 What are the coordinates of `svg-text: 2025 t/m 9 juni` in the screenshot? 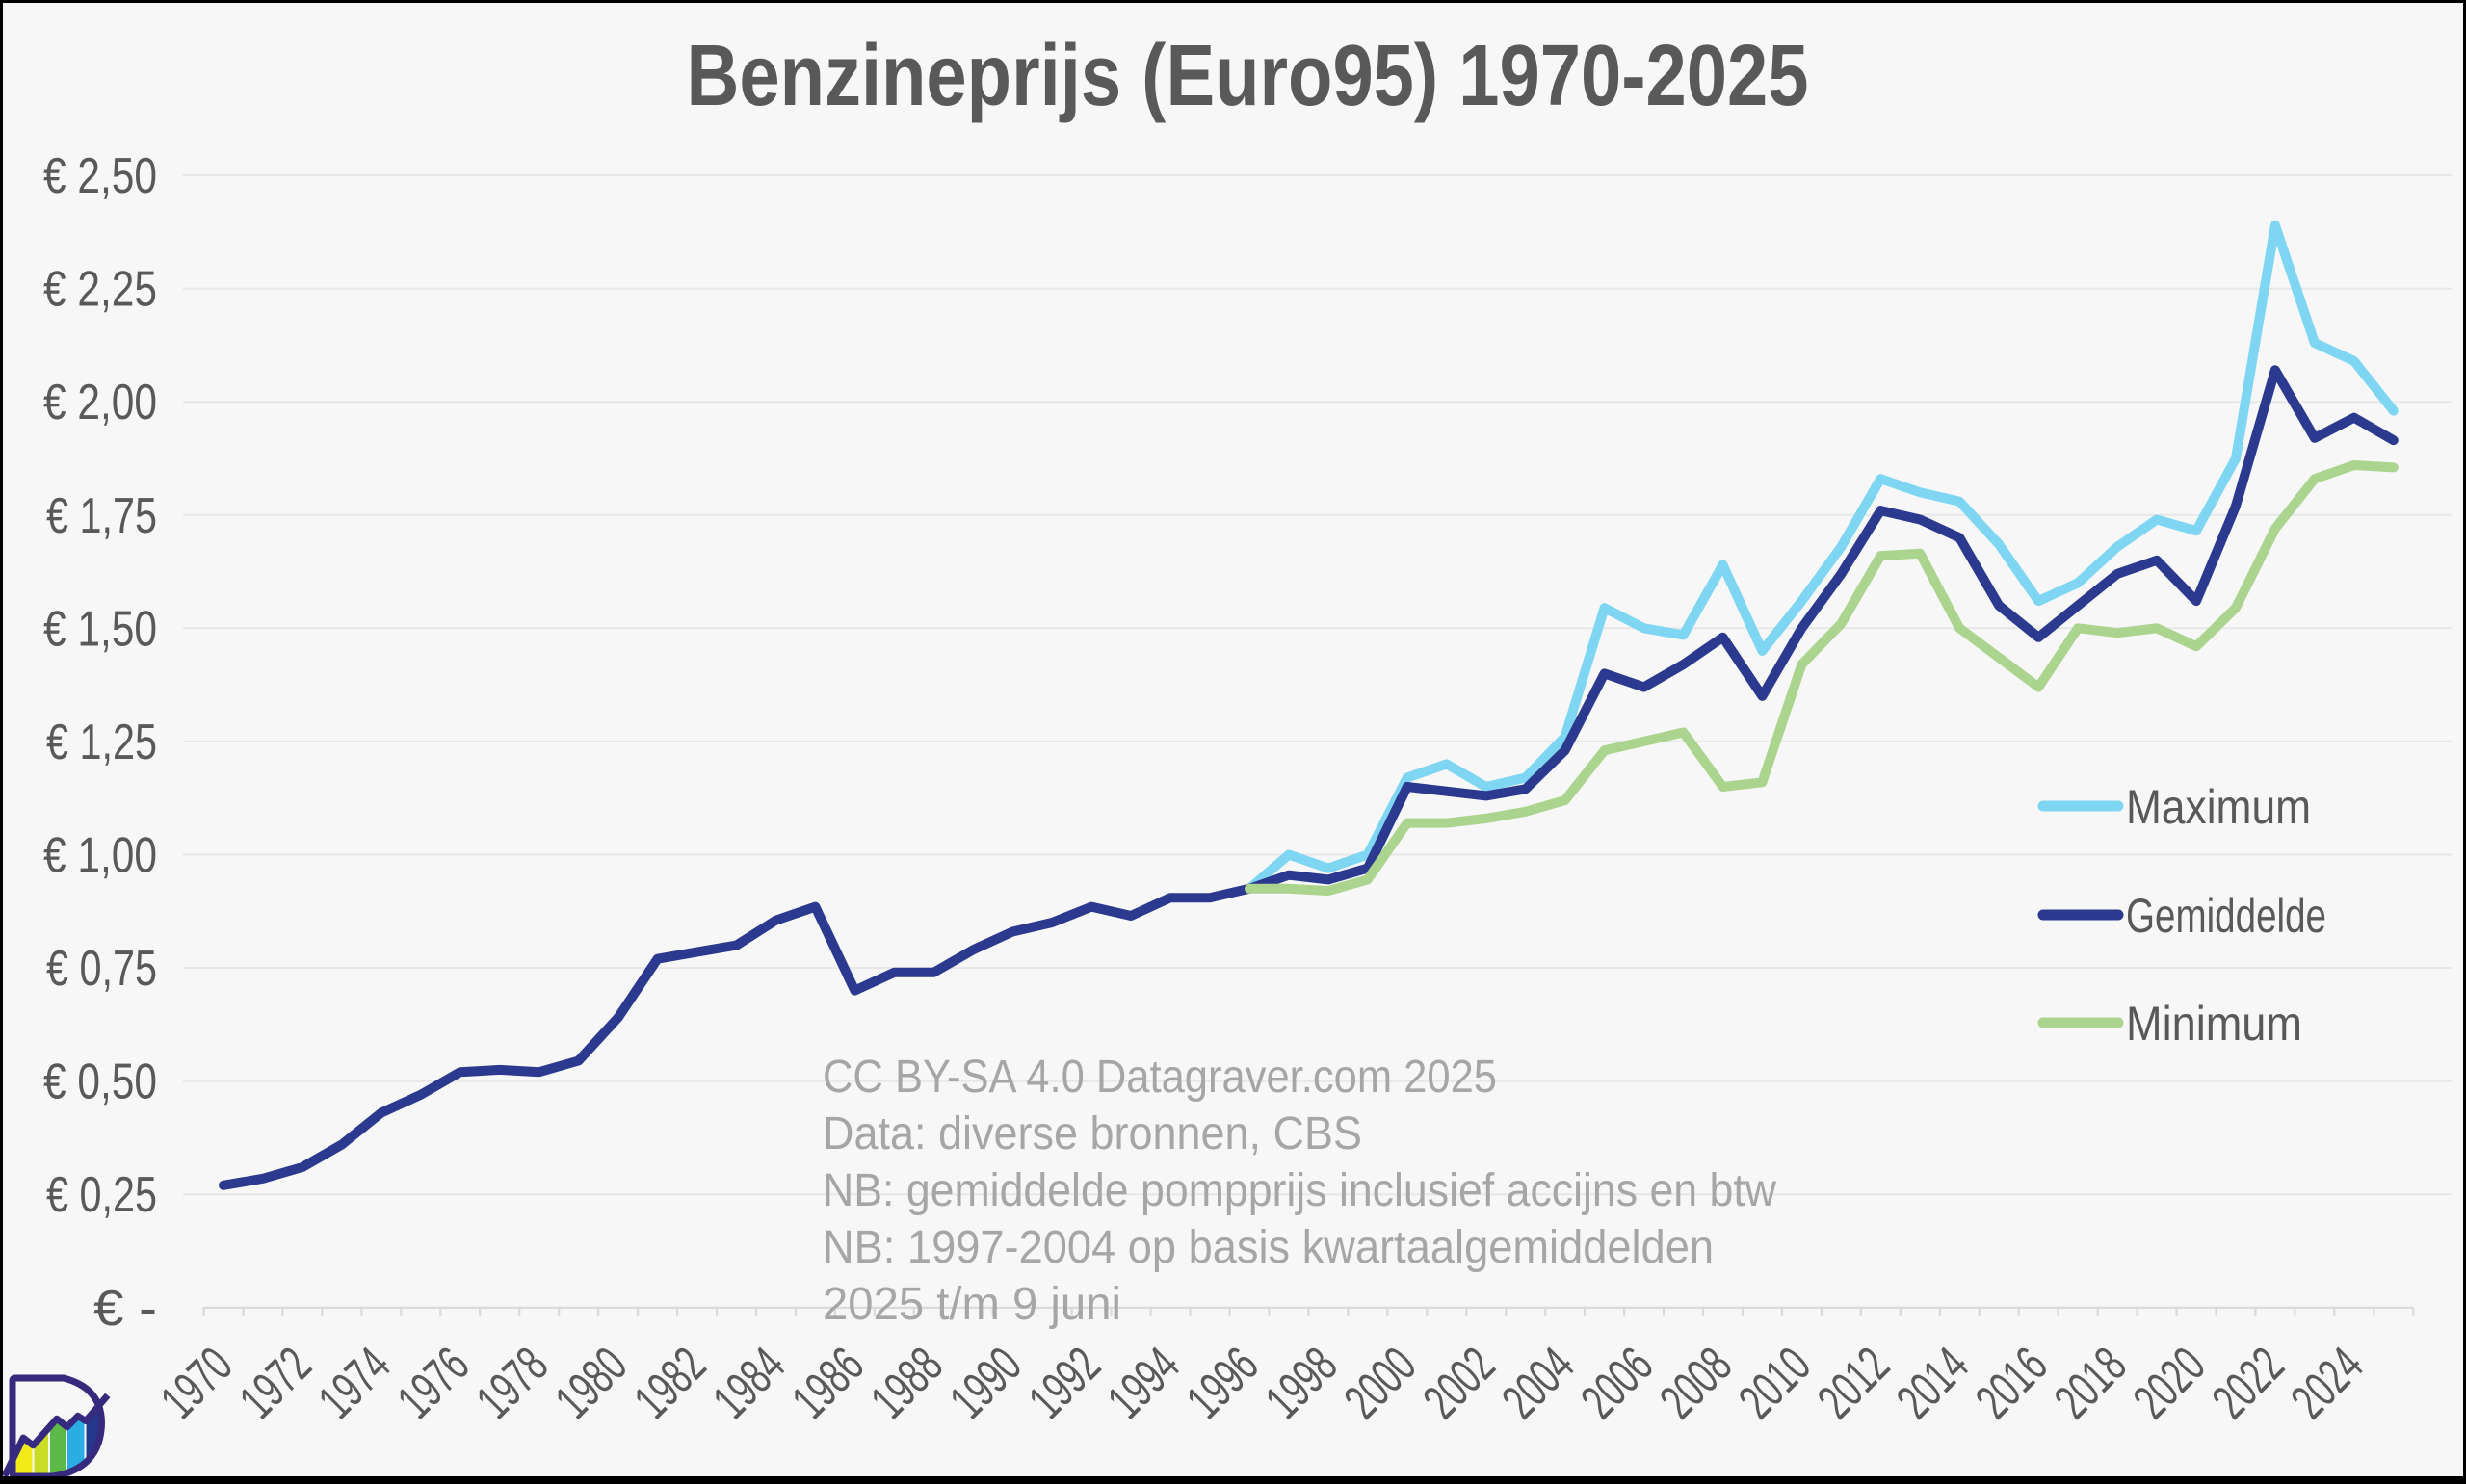 It's located at (972, 1304).